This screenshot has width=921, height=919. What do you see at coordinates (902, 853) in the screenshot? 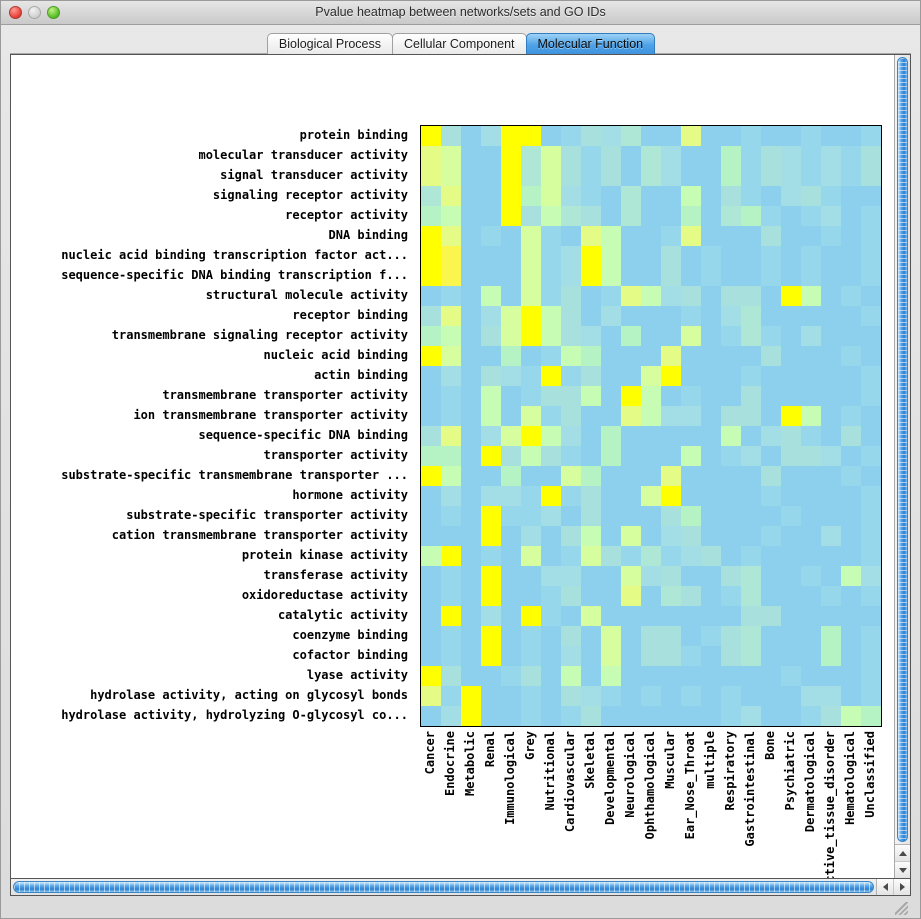
I see `scroll-up-icon` at bounding box center [902, 853].